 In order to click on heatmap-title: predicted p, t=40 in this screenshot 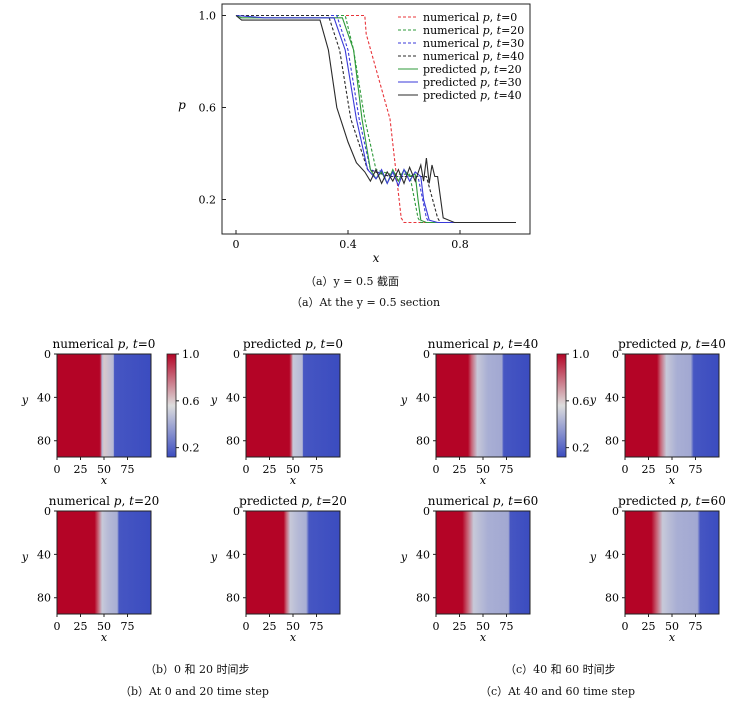, I will do `click(672, 344)`.